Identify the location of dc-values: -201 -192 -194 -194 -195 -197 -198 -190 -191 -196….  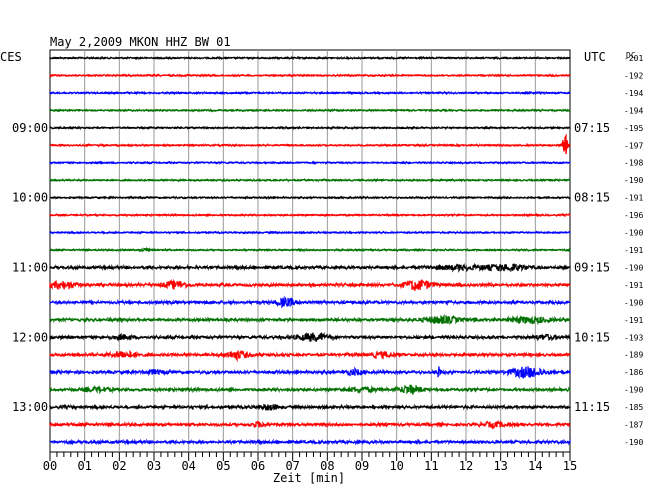
(633, 250).